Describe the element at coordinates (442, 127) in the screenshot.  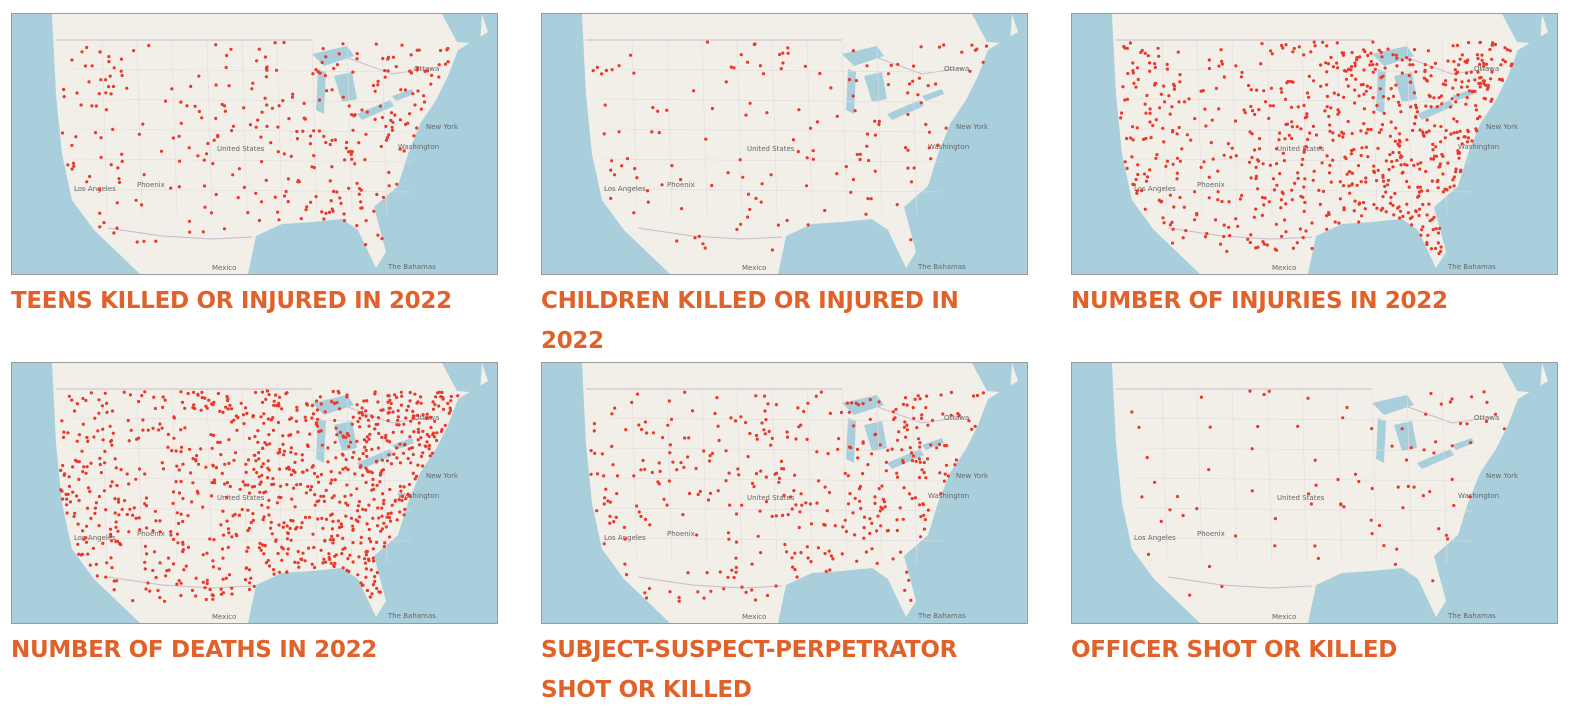
I see `map-label: New York` at that location.